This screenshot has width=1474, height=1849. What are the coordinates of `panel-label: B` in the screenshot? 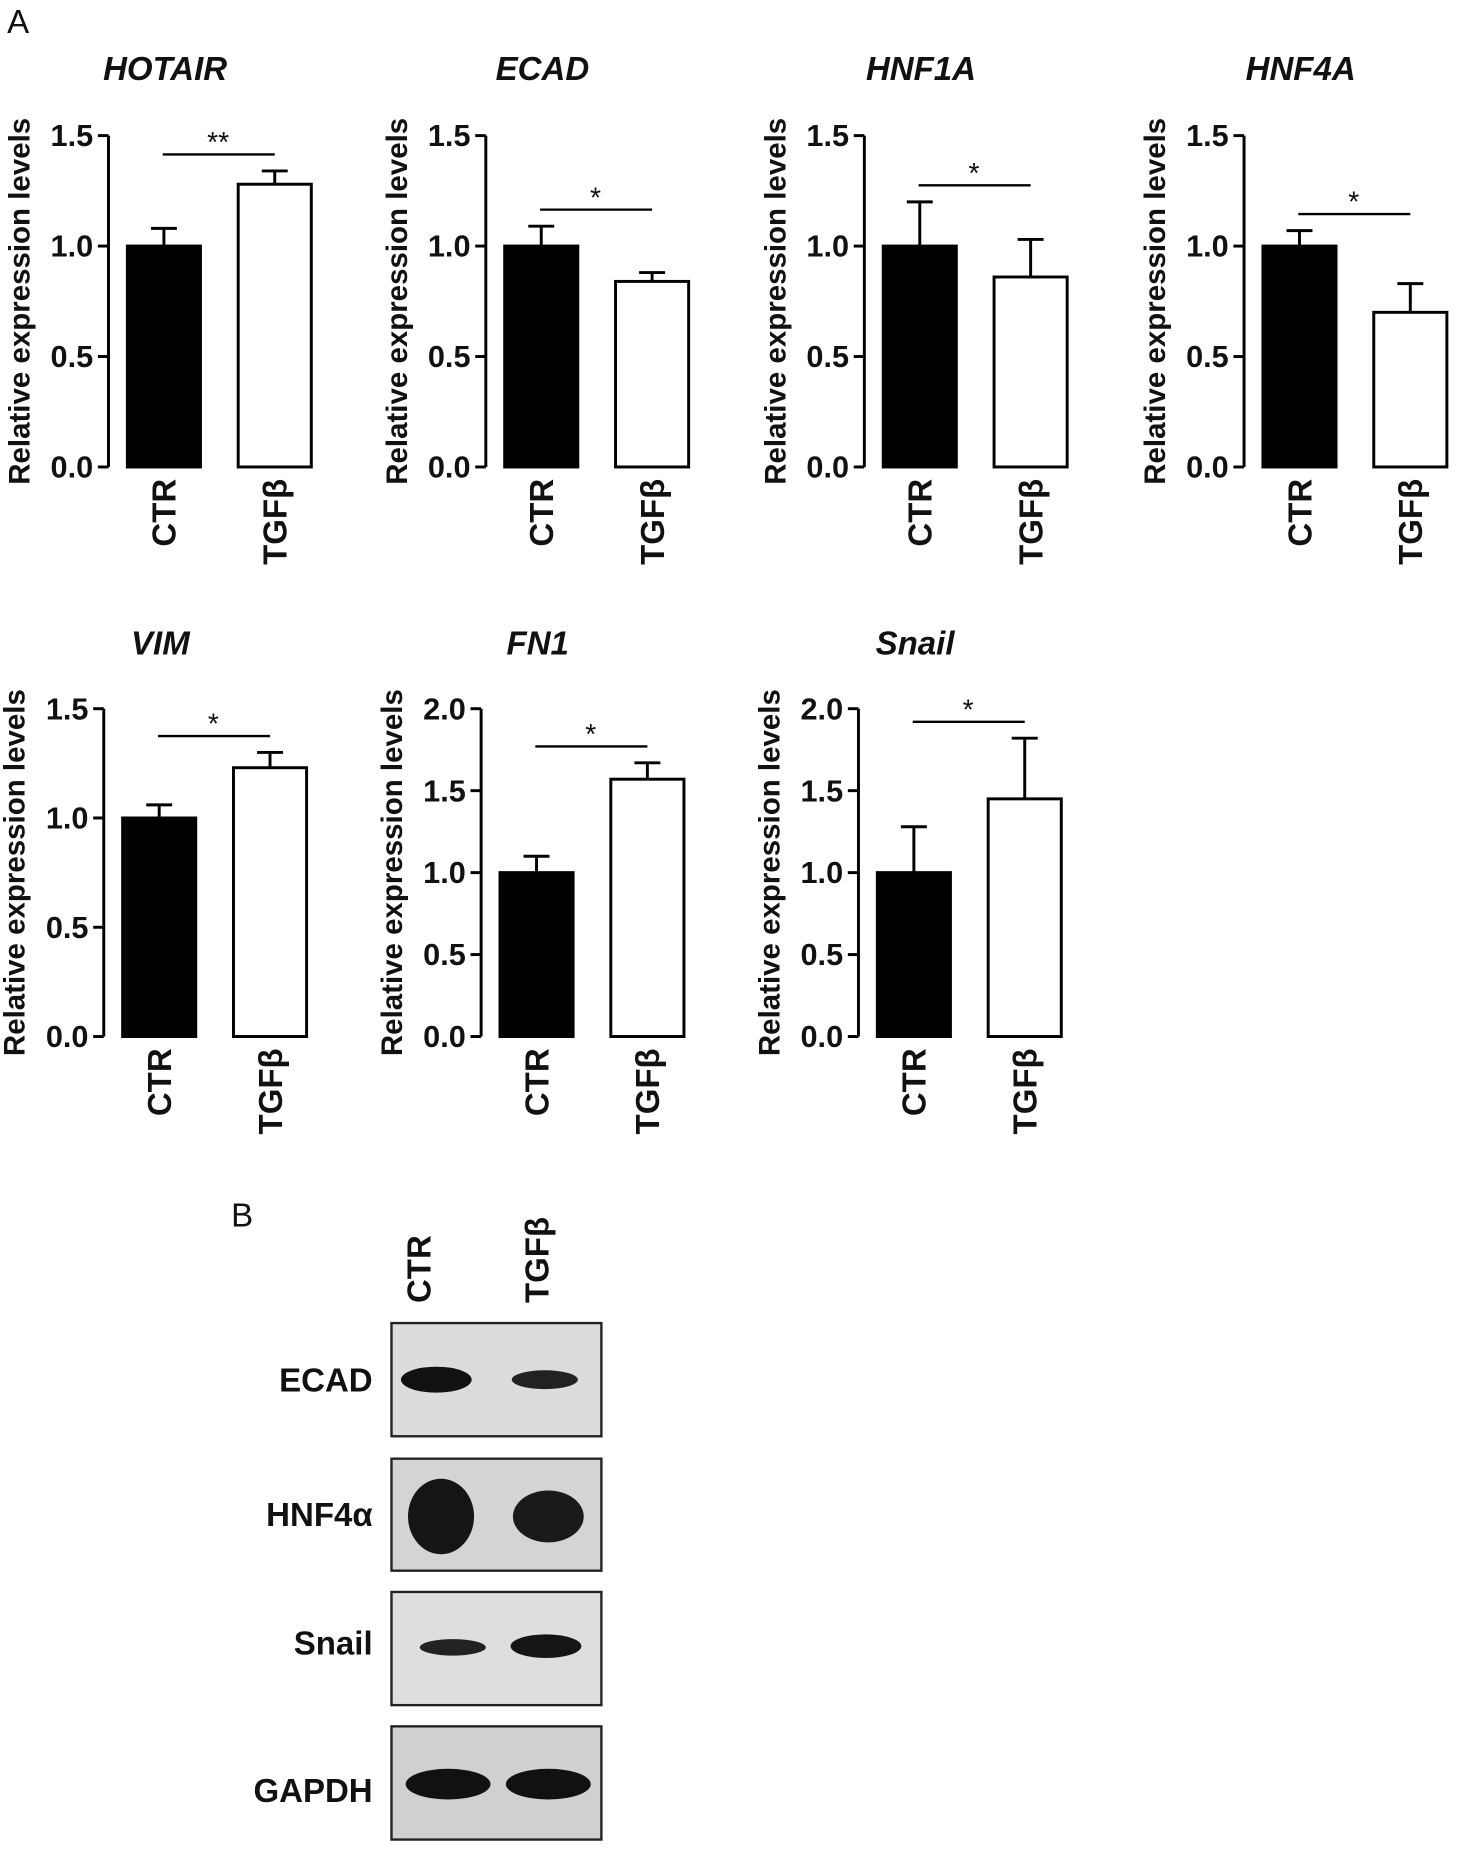 It's located at (242, 1214).